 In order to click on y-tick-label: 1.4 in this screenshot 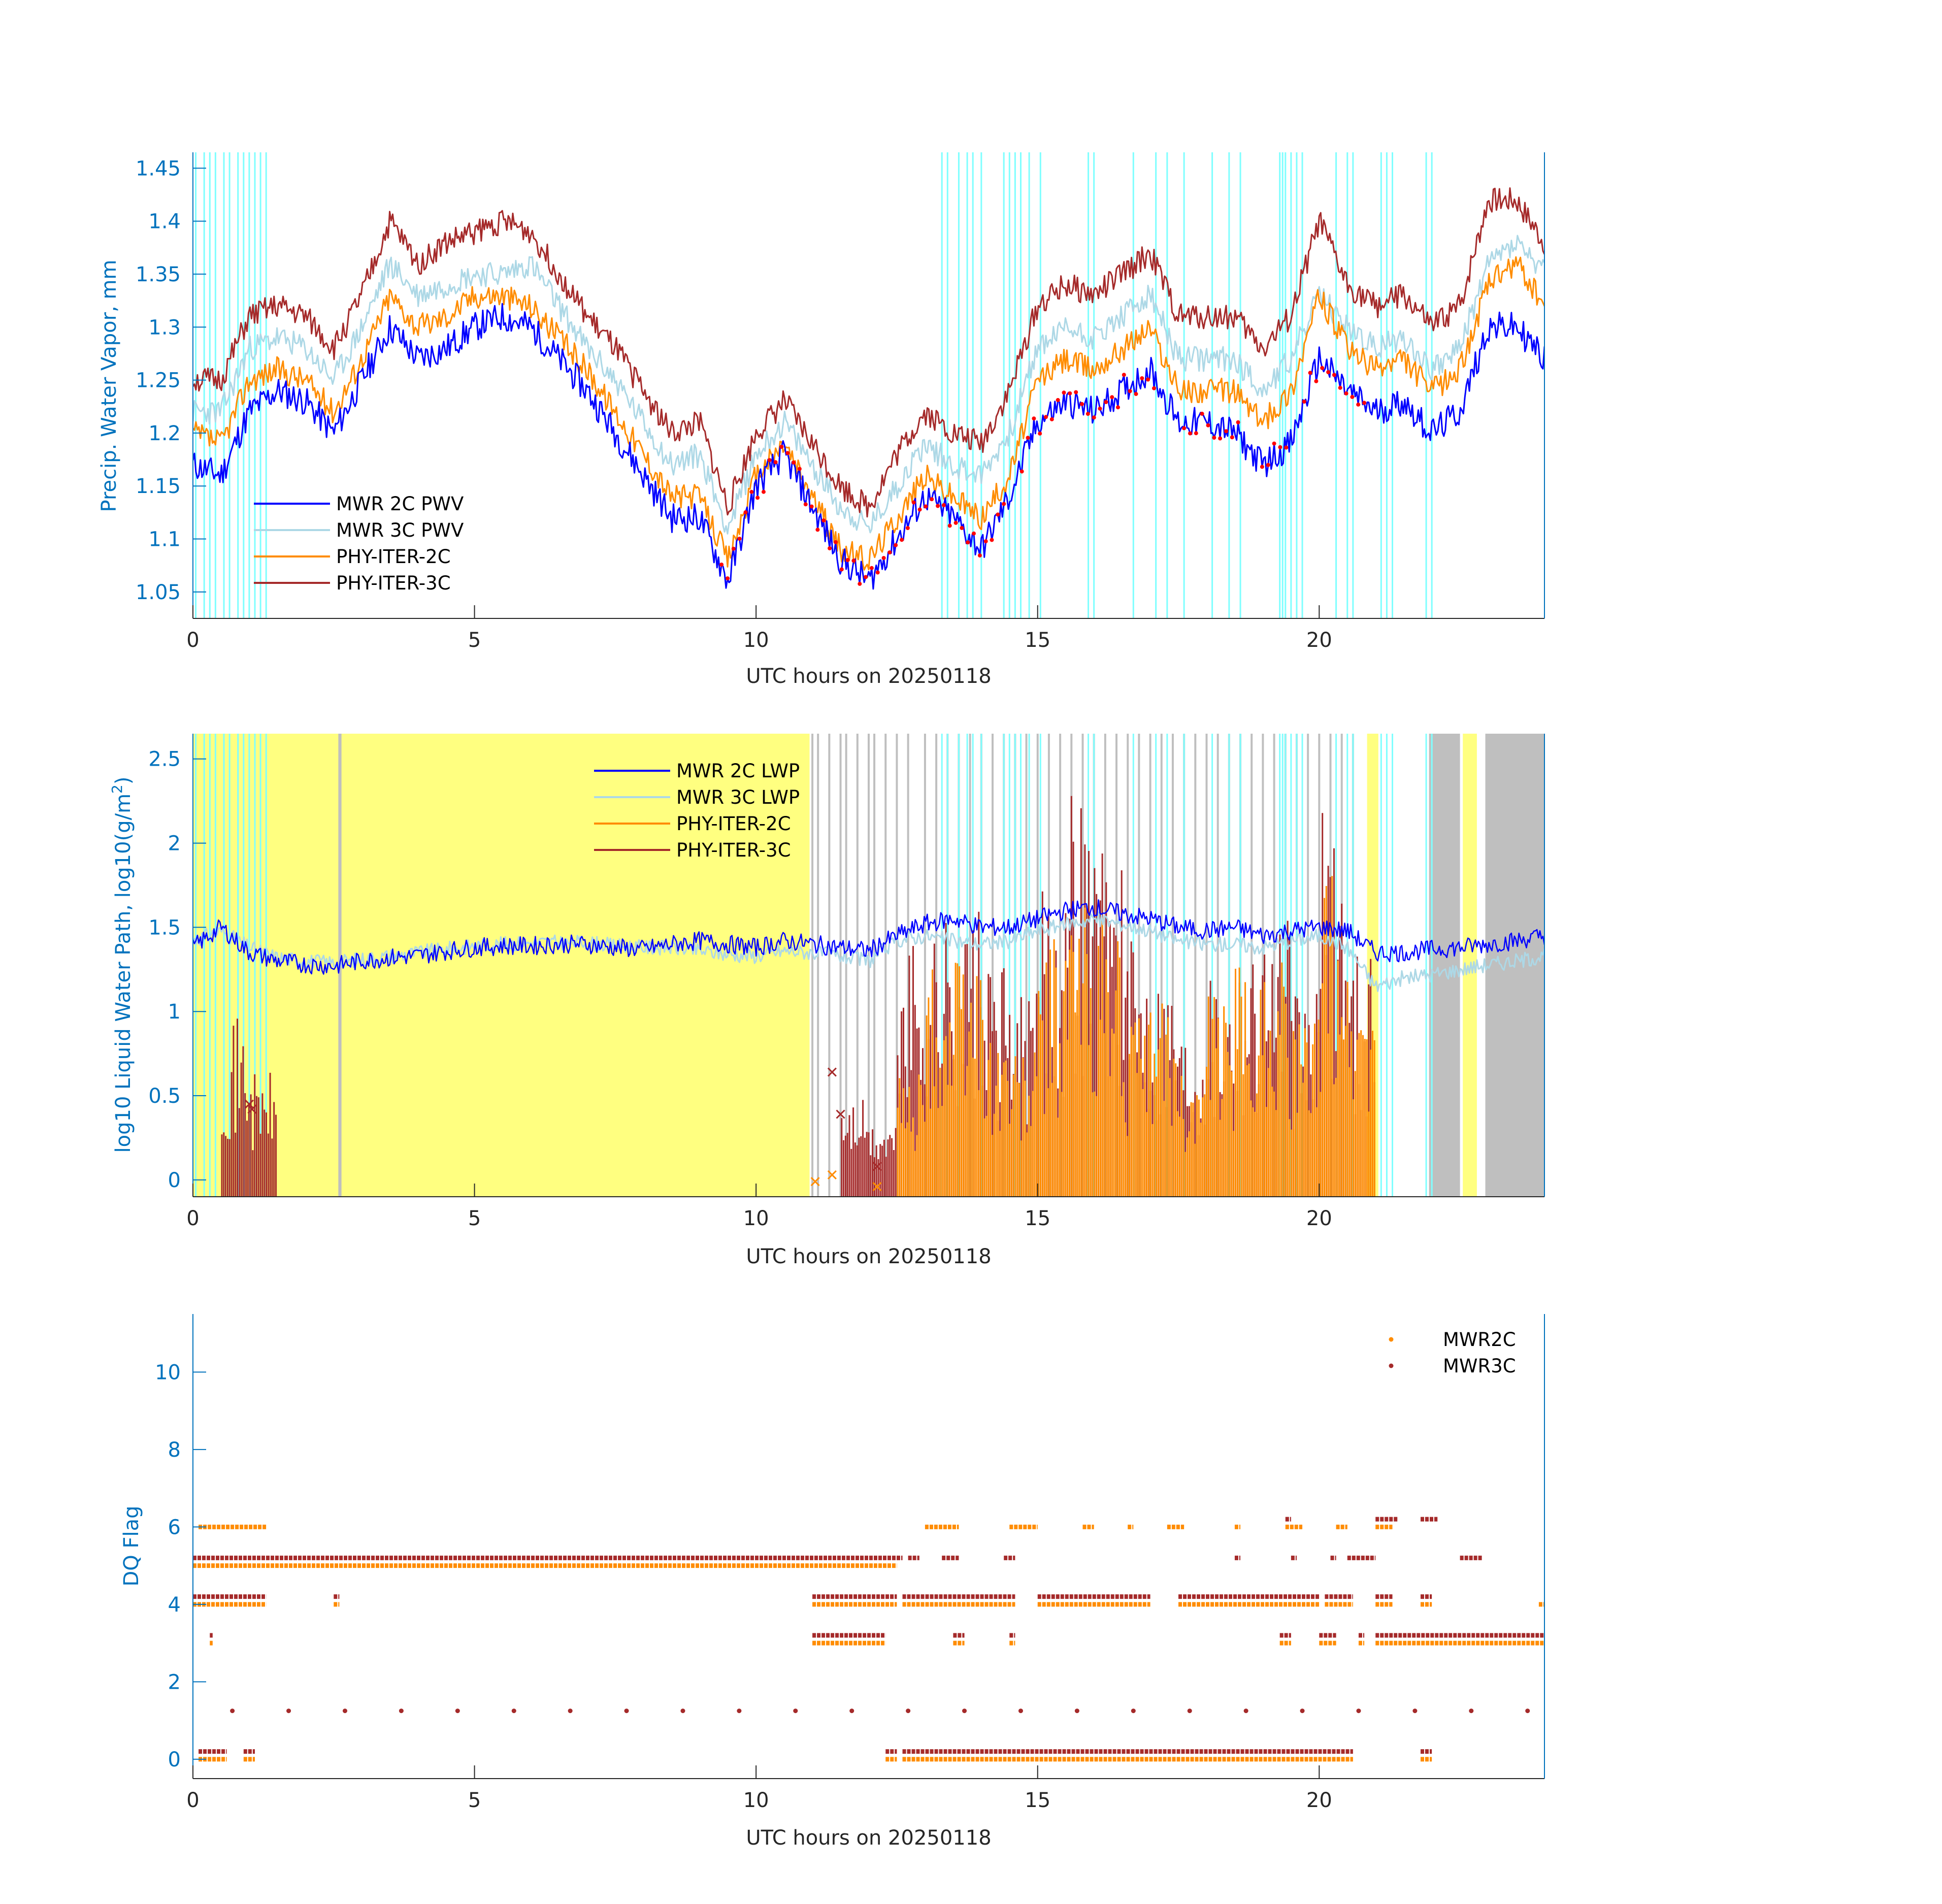, I will do `click(164, 222)`.